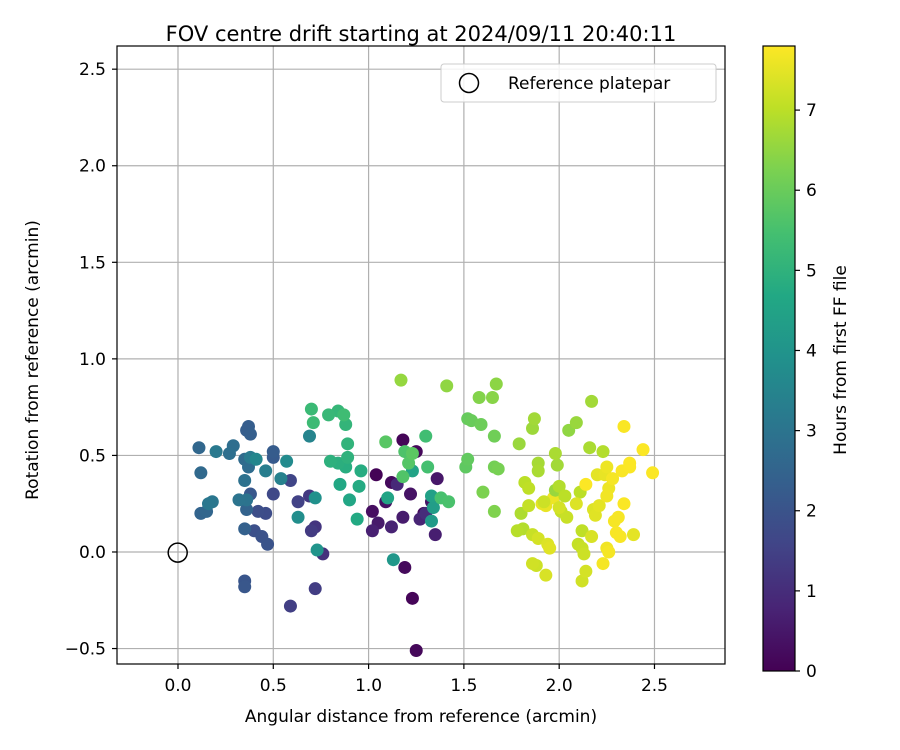 The height and width of the screenshot is (750, 900). I want to click on colorbar-gradient, so click(779, 358).